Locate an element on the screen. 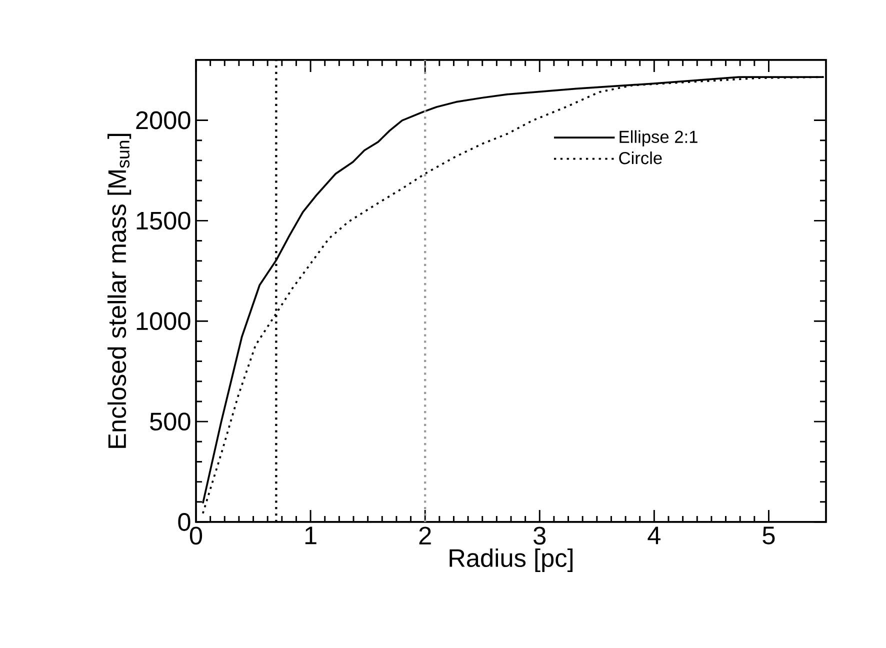 This screenshot has height=648, width=886. y-tick-label: 1500 is located at coordinates (163, 221).